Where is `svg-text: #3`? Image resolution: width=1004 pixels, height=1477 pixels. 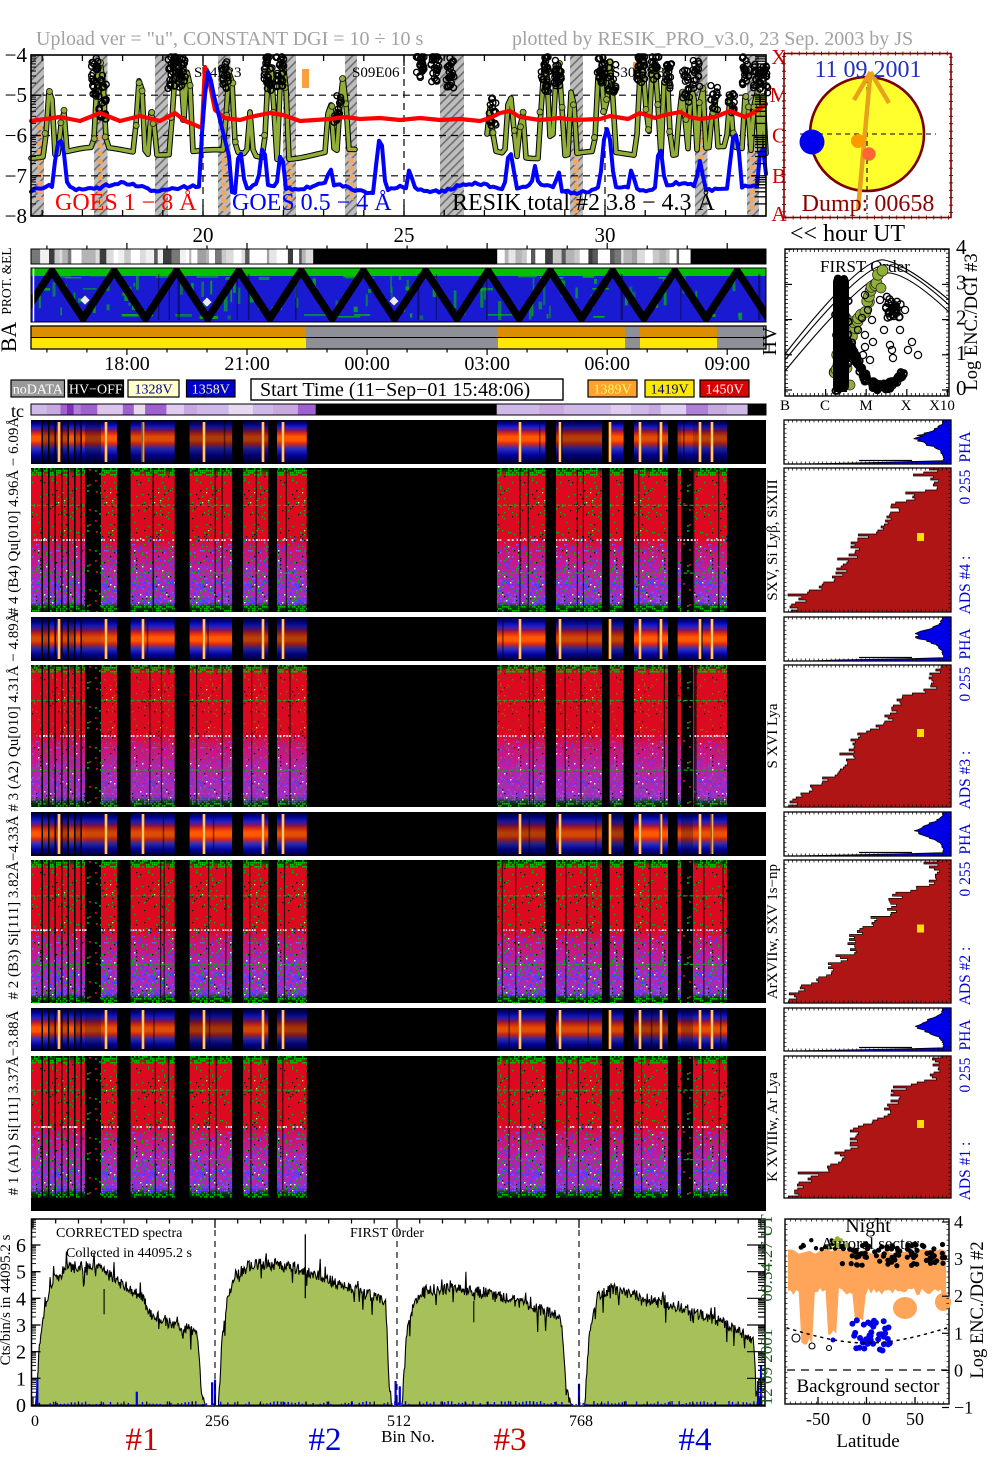
svg-text: #3 is located at coordinates (510, 1440).